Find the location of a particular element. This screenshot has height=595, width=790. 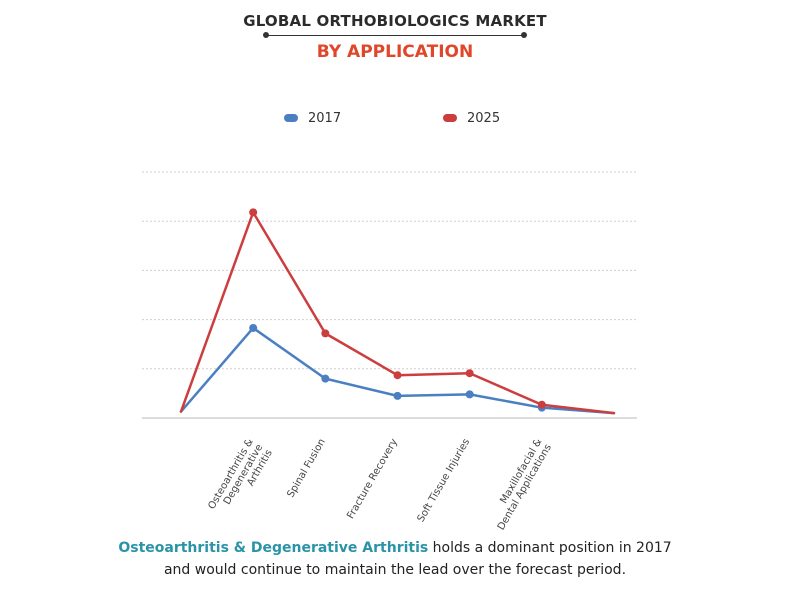

legend-item-2025: 2025 is located at coordinates (472, 118).